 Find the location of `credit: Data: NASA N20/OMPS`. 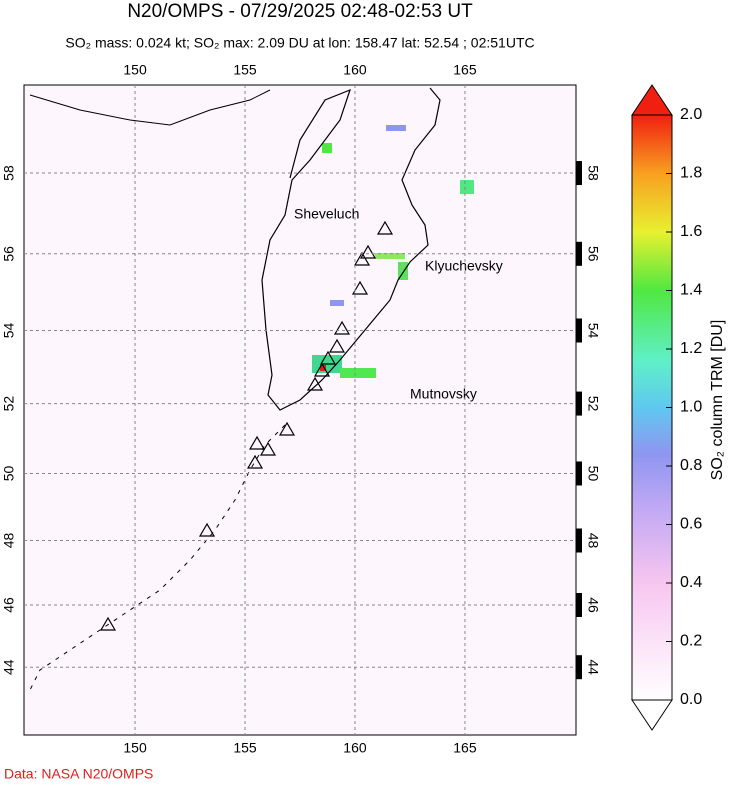

credit: Data: NASA N20/OMPS is located at coordinates (78, 774).